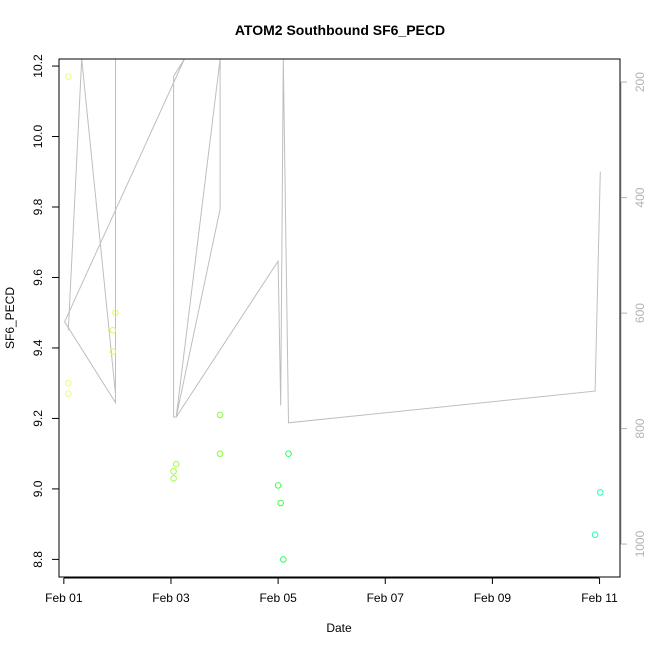 Image resolution: width=650 pixels, height=650 pixels. I want to click on y-tick-label: 9.8, so click(38, 206).